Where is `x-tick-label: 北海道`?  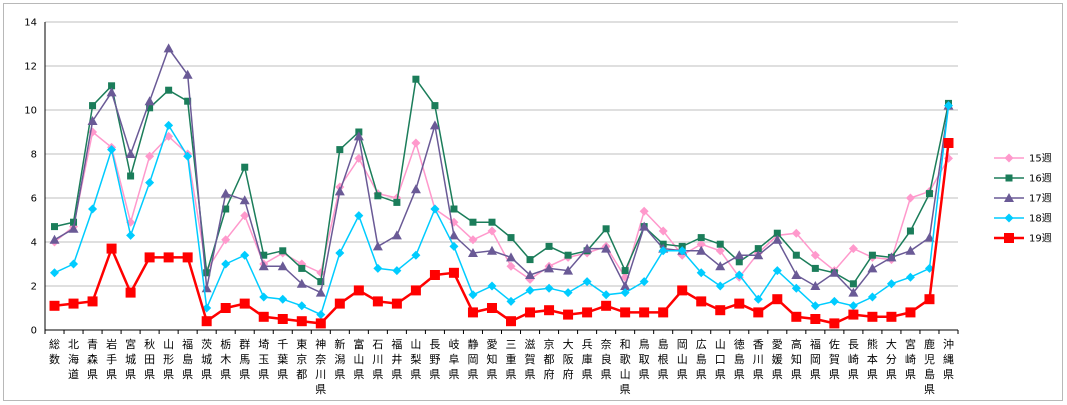 x-tick-label: 北海道 is located at coordinates (73, 359).